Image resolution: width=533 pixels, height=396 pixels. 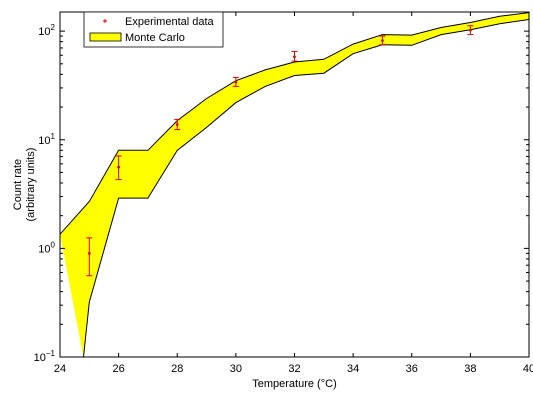 I want to click on legend-monte-carlo-swatch, so click(x=105, y=37).